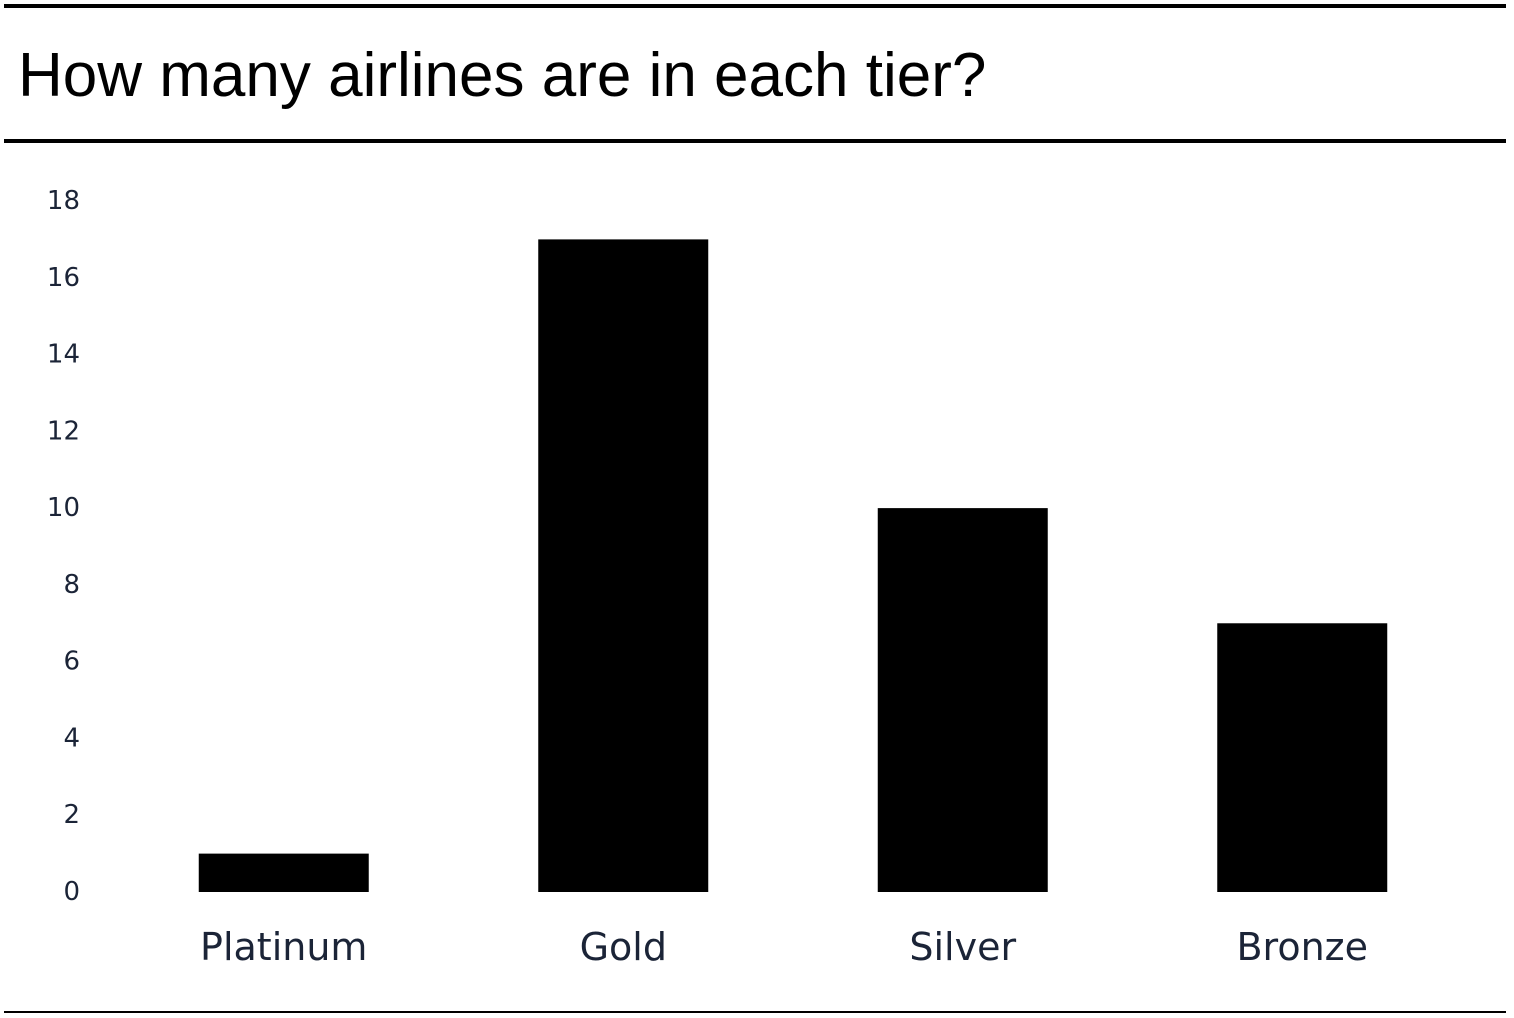 The width and height of the screenshot is (1514, 1018). Describe the element at coordinates (63, 546) in the screenshot. I see `y-axis: 0 2 4 6 8 10 12 14 16 18` at that location.